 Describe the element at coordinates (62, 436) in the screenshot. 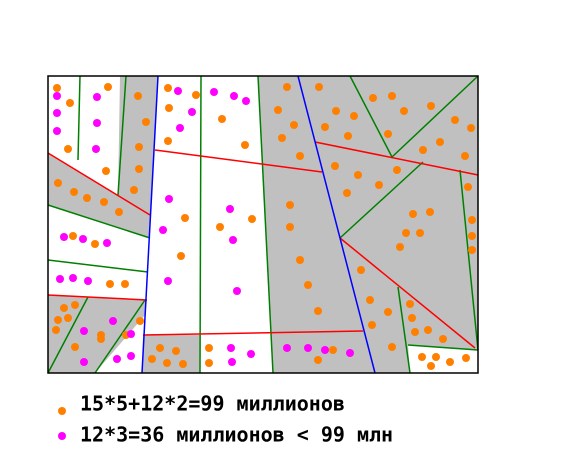

I see `legend-marker` at that location.